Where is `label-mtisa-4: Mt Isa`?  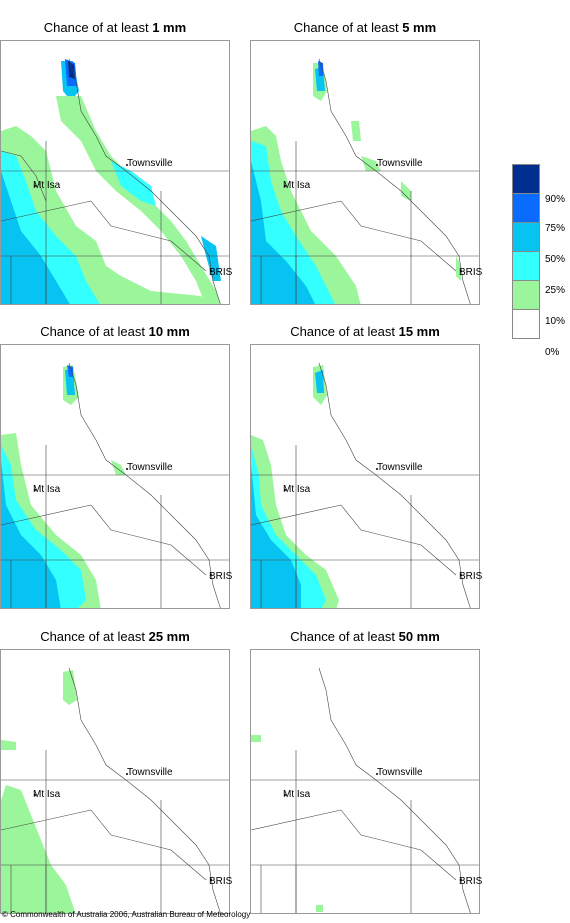
label-mtisa-4: Mt Isa is located at coordinates (297, 489).